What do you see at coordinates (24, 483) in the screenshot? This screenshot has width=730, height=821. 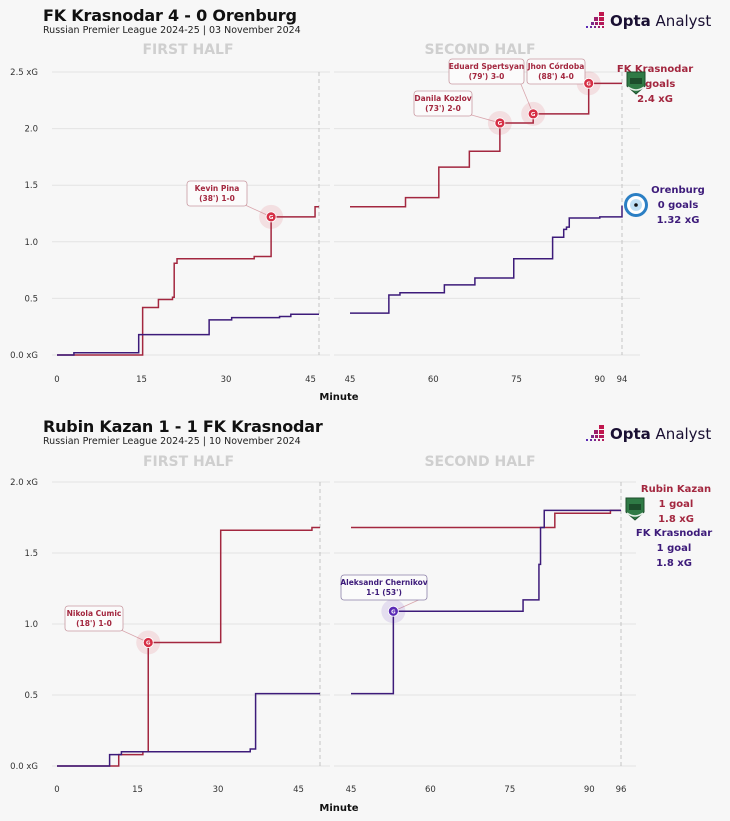 I see `y-tick-label: 2.0 xG` at bounding box center [24, 483].